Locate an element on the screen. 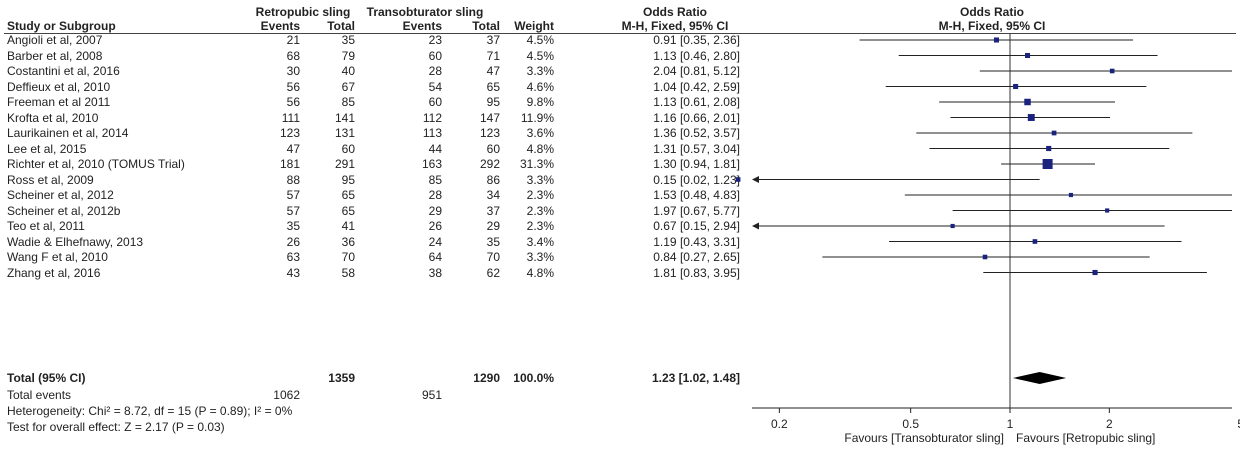 The image size is (1240, 464). events-value: 29 is located at coordinates (435, 210).